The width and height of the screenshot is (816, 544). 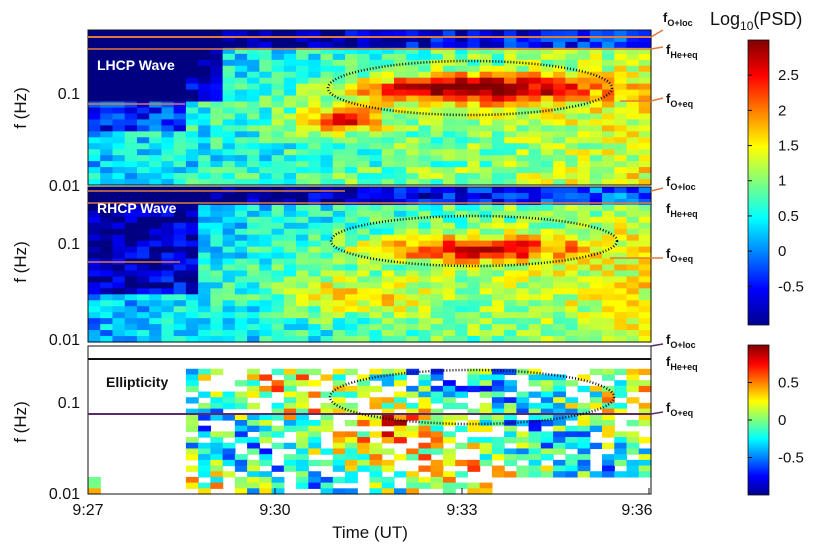 I want to click on xtick-9:30: 9:30, so click(x=274, y=510).